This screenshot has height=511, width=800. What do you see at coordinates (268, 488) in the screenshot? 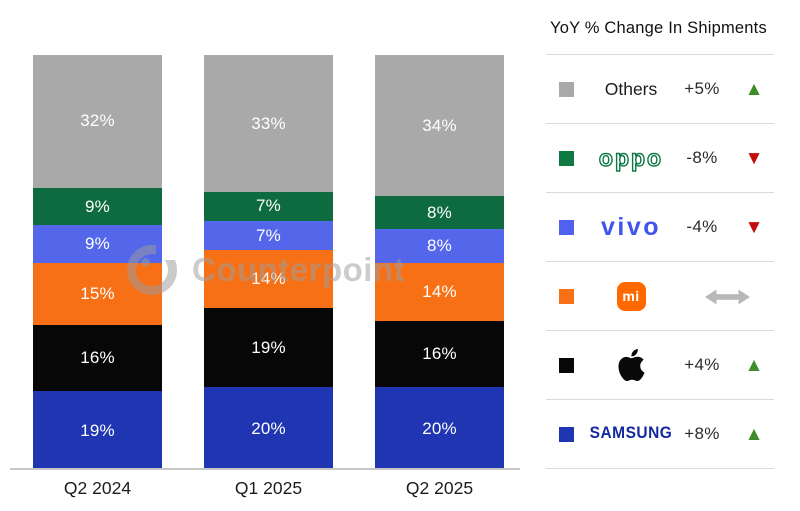
I see `x-axis-label-q1-2025: Q1 2025` at bounding box center [268, 488].